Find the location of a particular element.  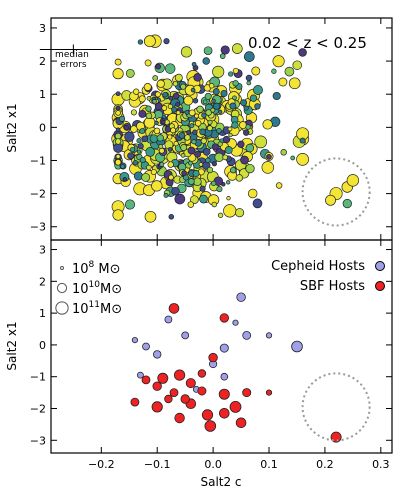

median-error-bar is located at coordinates (73, 49).